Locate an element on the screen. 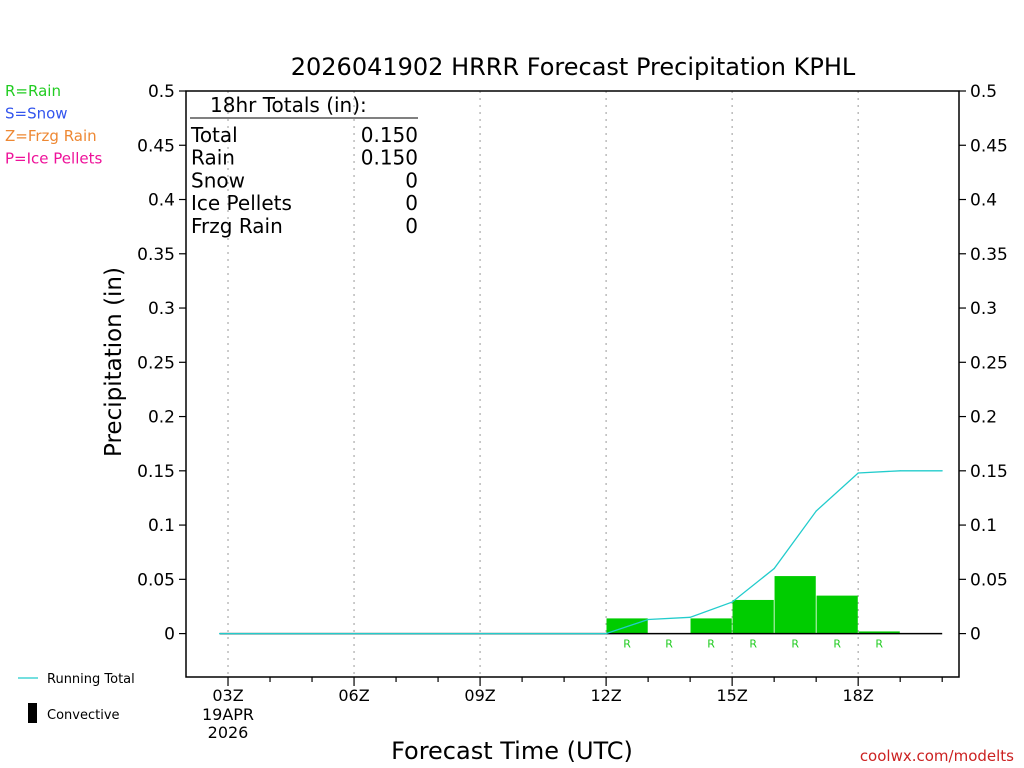 The width and height of the screenshot is (1024, 768). x-date-label-0: 19APR is located at coordinates (228, 714).